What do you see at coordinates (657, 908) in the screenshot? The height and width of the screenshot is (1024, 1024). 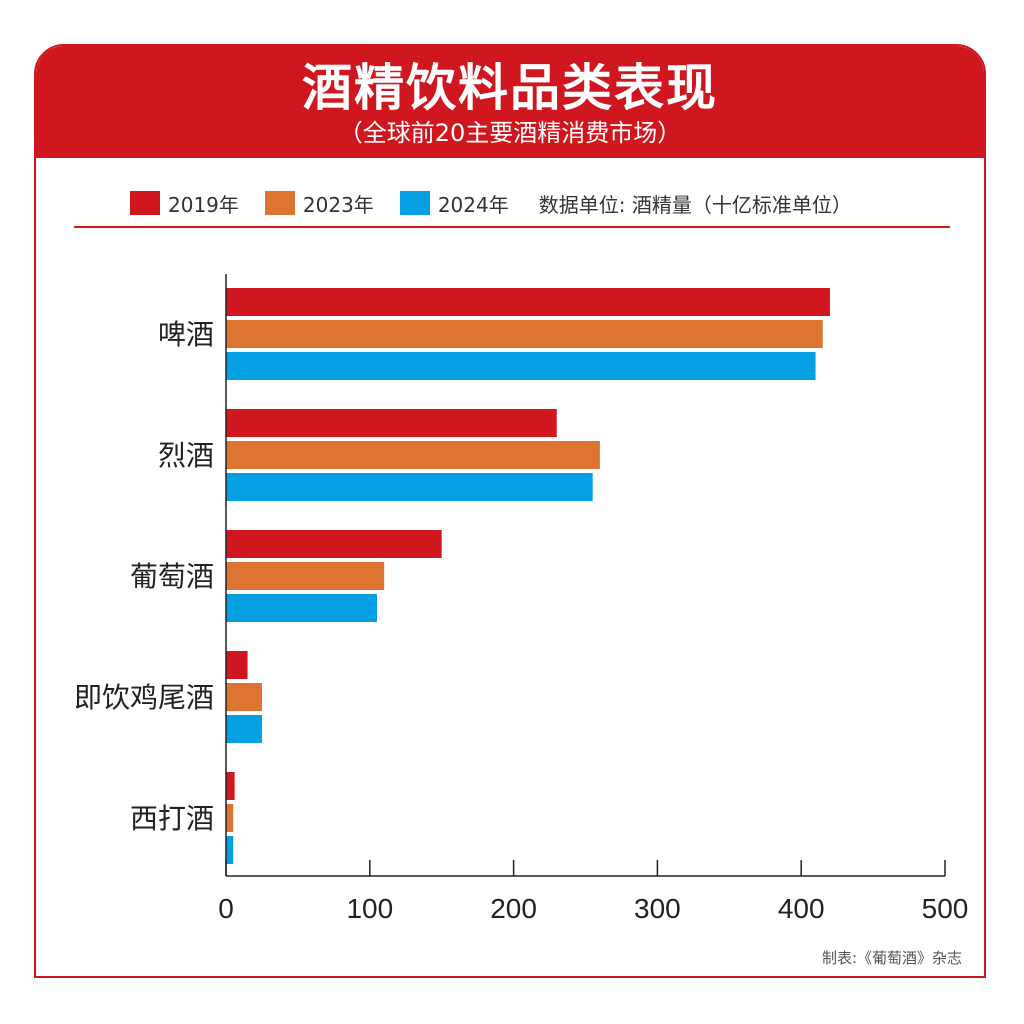 I see `x-tick-label-4: 300` at bounding box center [657, 908].